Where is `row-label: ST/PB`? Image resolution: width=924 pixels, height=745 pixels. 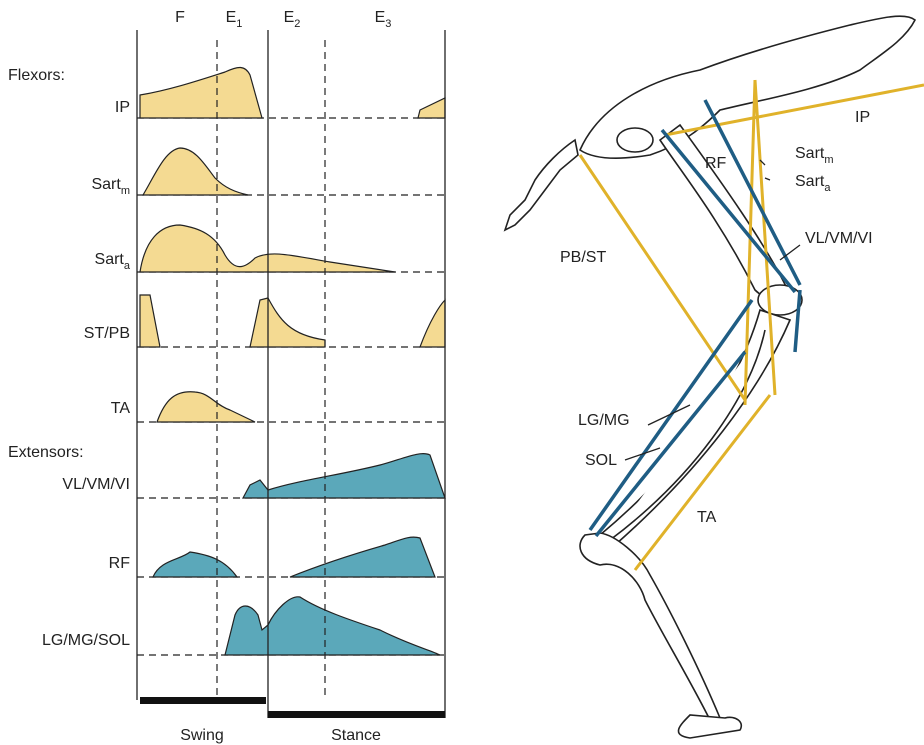 row-label: ST/PB is located at coordinates (107, 333).